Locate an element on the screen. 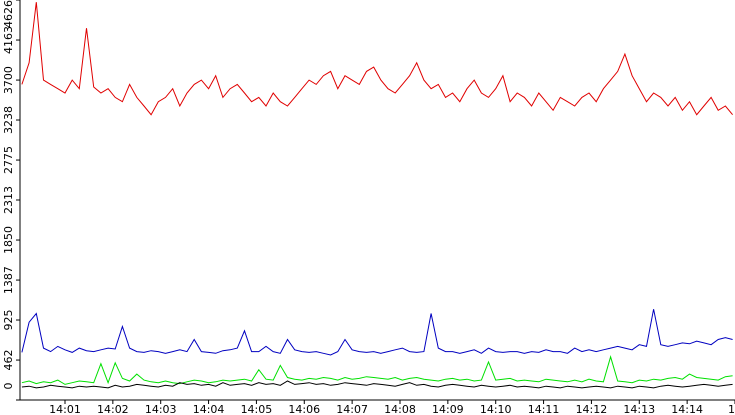 This screenshot has height=415, width=735. y-tick-label: 462 is located at coordinates (8, 360).